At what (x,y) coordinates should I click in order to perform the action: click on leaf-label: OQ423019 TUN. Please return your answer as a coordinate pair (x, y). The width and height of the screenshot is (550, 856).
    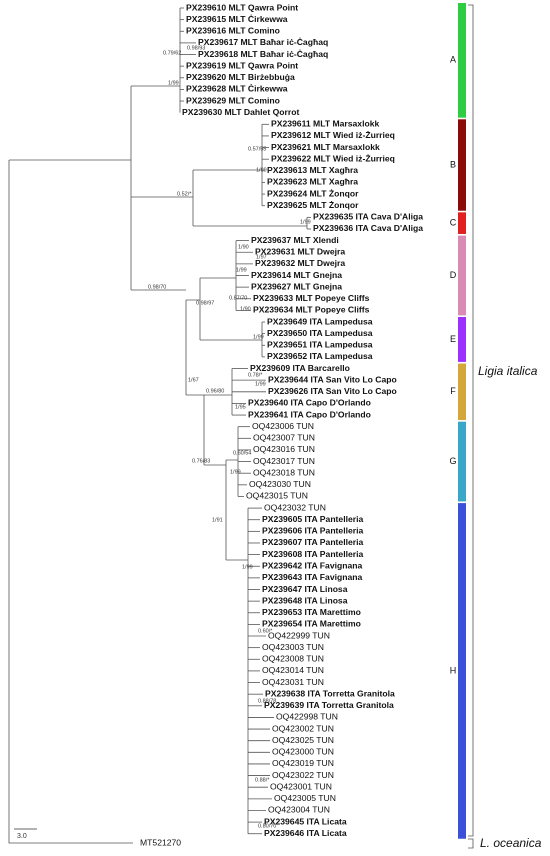
    Looking at the image, I should click on (303, 763).